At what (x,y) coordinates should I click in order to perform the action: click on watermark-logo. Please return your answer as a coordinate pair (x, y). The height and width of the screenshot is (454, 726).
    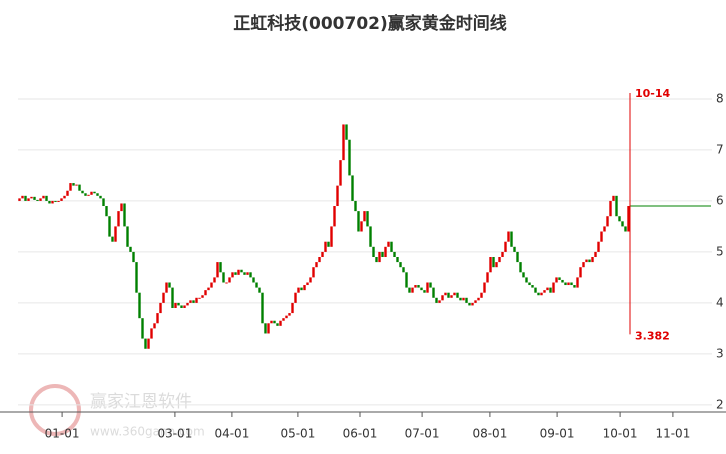
    Looking at the image, I should click on (55, 410).